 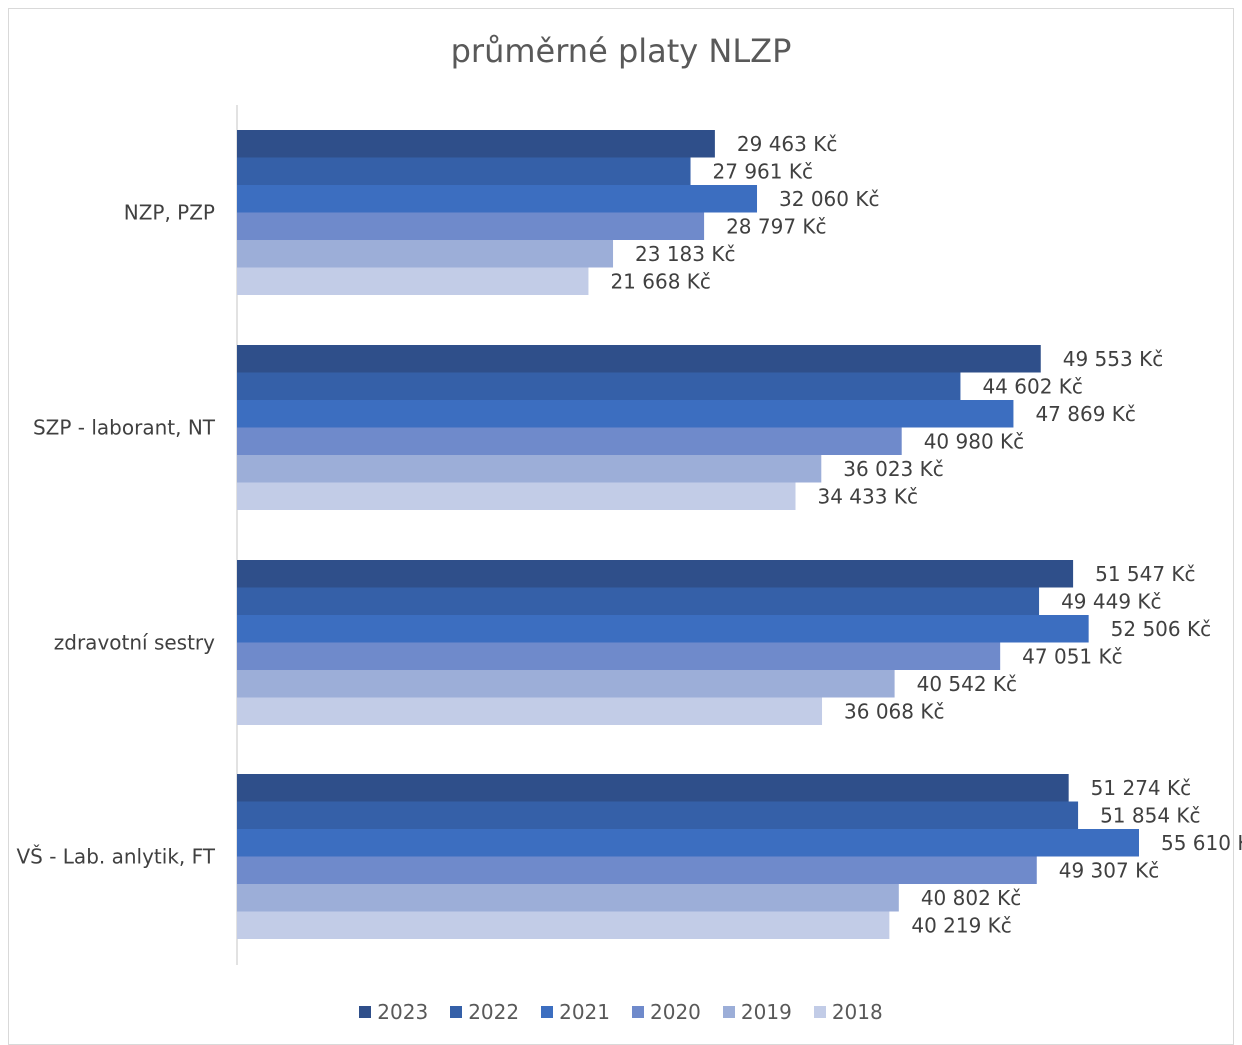 I want to click on legend-item: 2020, so click(x=666, y=1012).